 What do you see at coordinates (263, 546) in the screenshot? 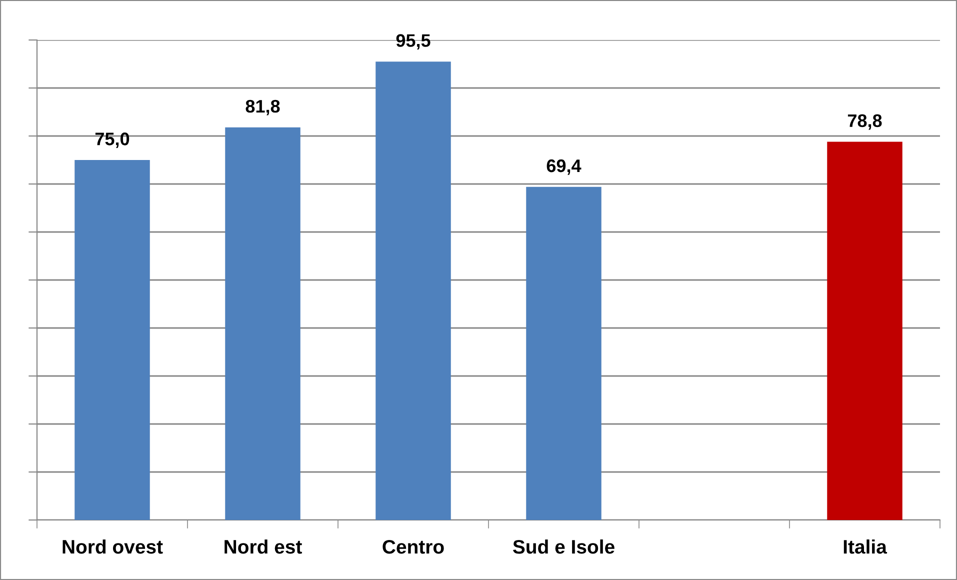
I see `x-tick-label: Nord est` at bounding box center [263, 546].